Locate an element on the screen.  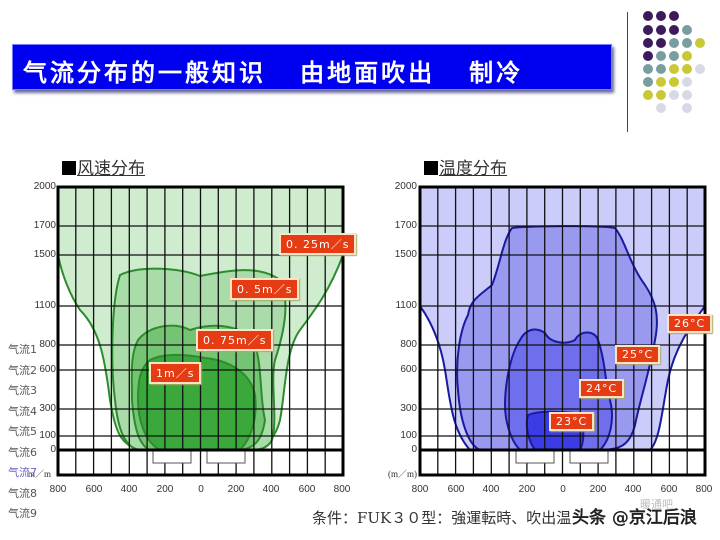
airflow-item: 气流4 is located at coordinates (22, 411).